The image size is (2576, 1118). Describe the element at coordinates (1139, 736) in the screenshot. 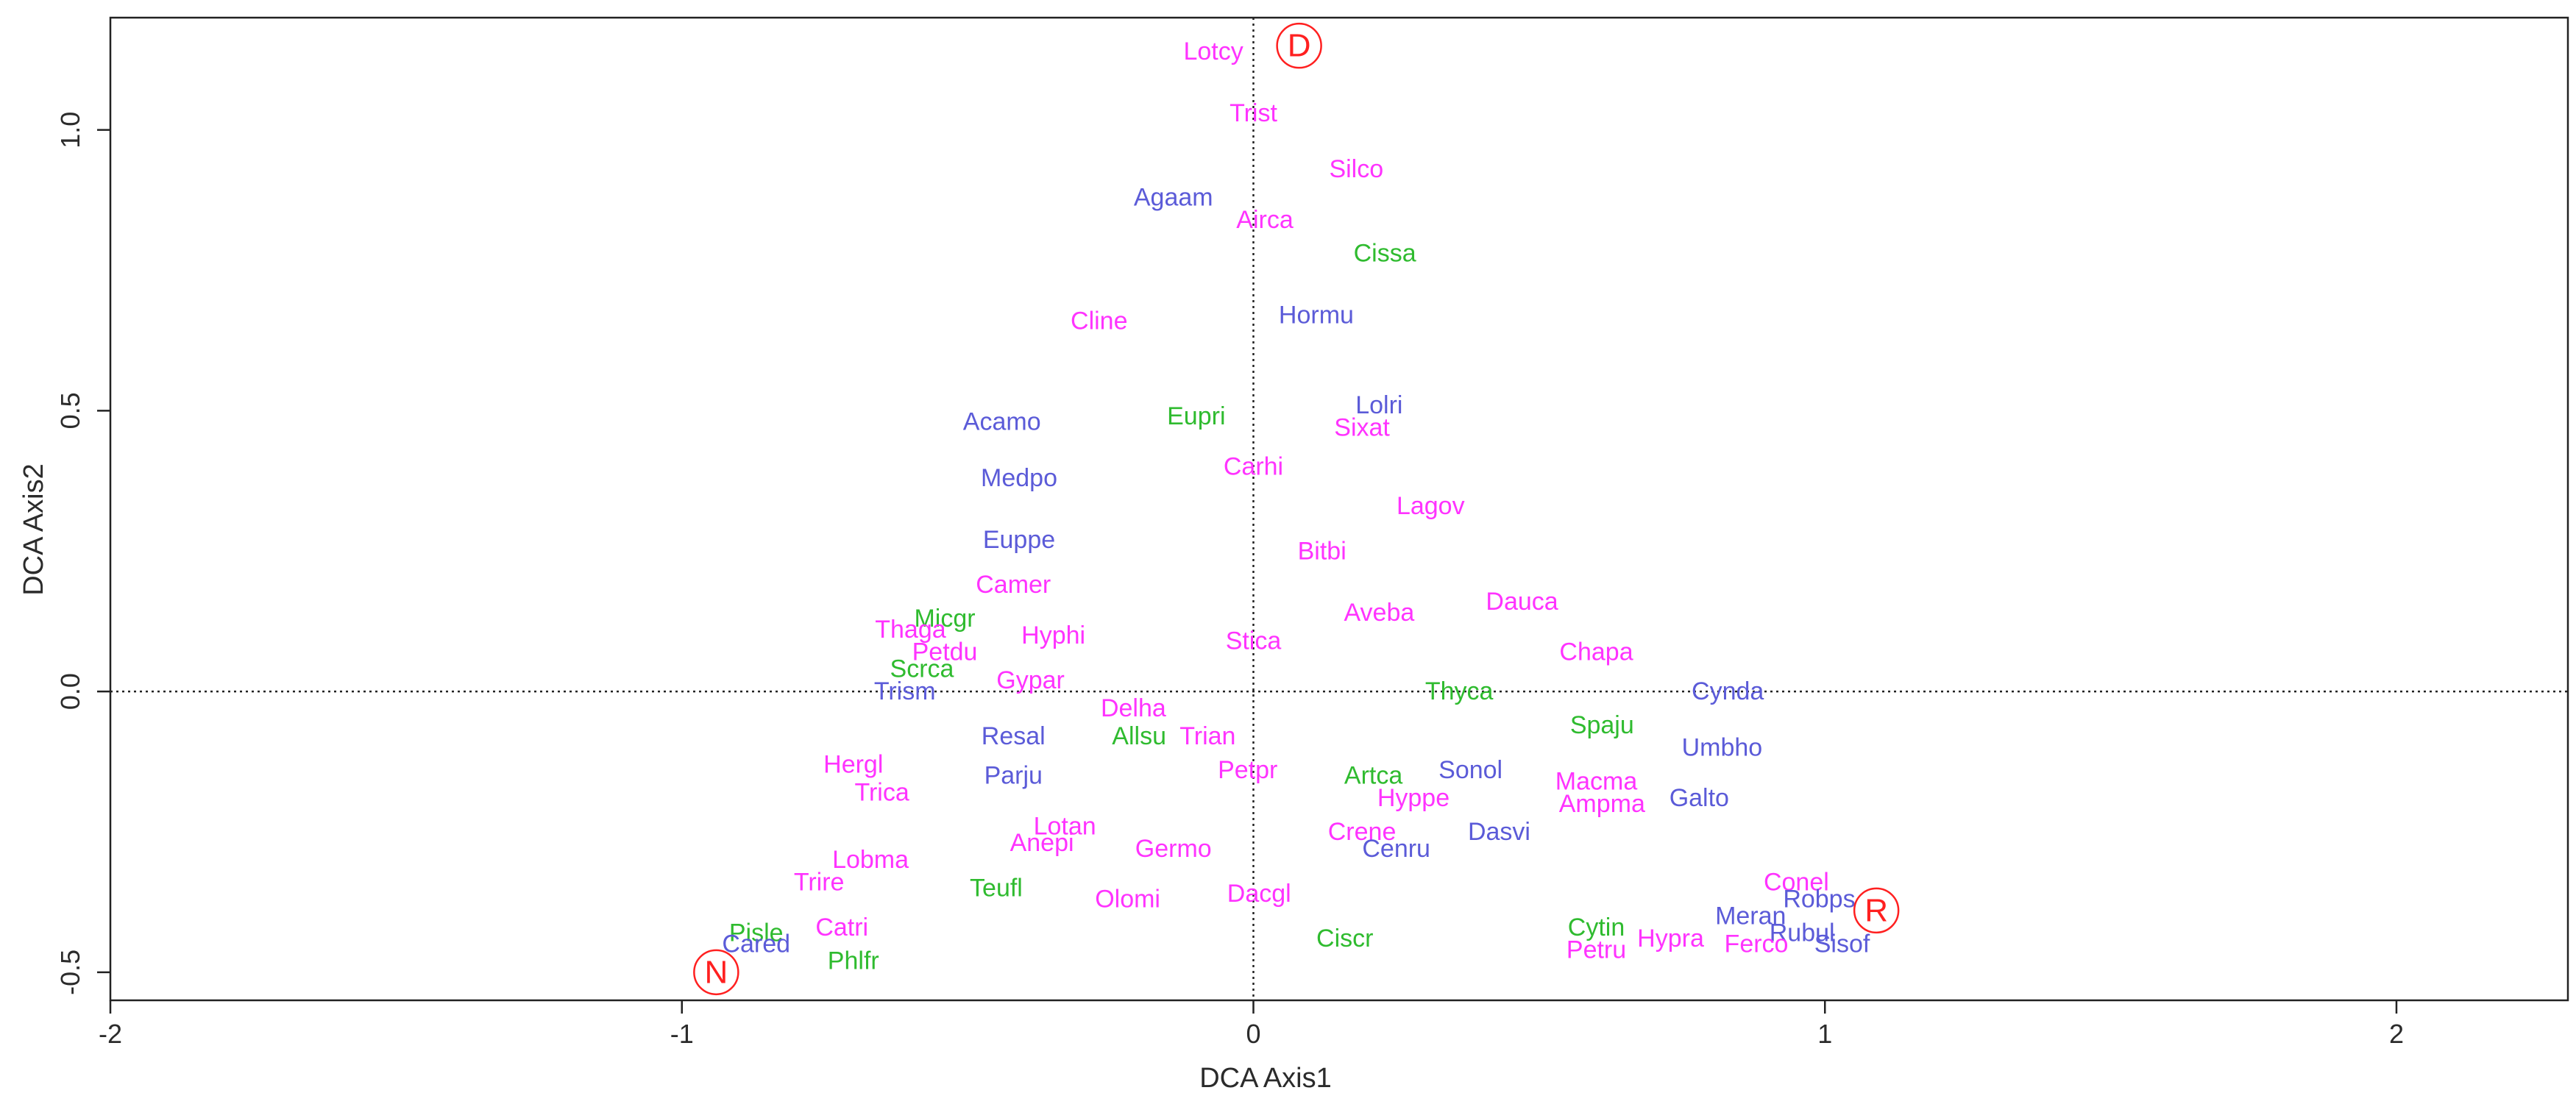

I see `species-label-allsu: Allsu` at that location.